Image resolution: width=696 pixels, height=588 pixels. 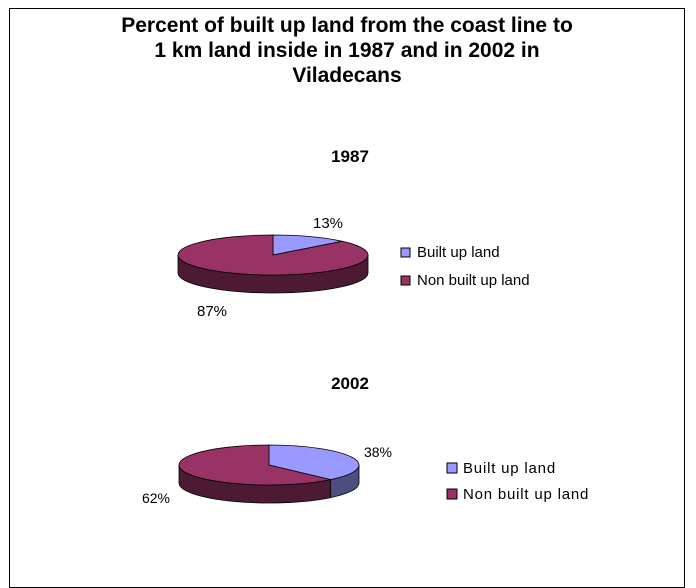 I want to click on legend-2002-swatch-built, so click(x=452, y=468).